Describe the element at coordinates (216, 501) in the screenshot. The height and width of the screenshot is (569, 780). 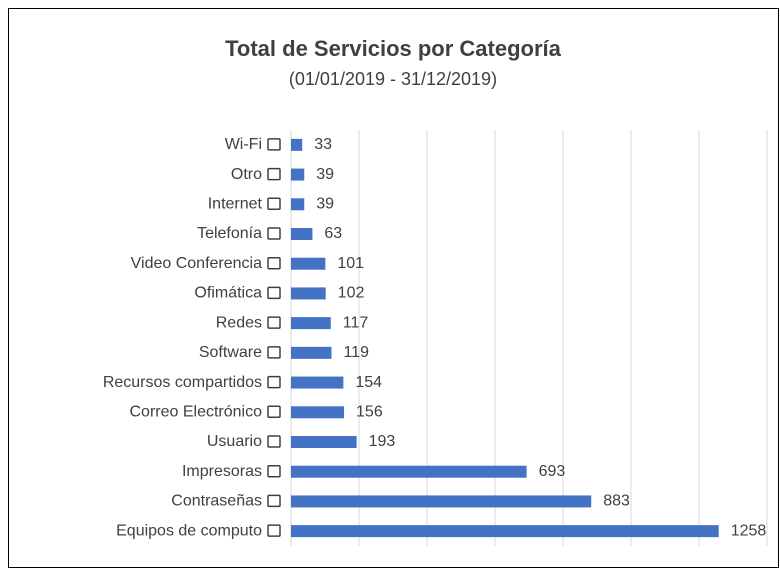
I see `y-tick-label: Contraseñas` at that location.